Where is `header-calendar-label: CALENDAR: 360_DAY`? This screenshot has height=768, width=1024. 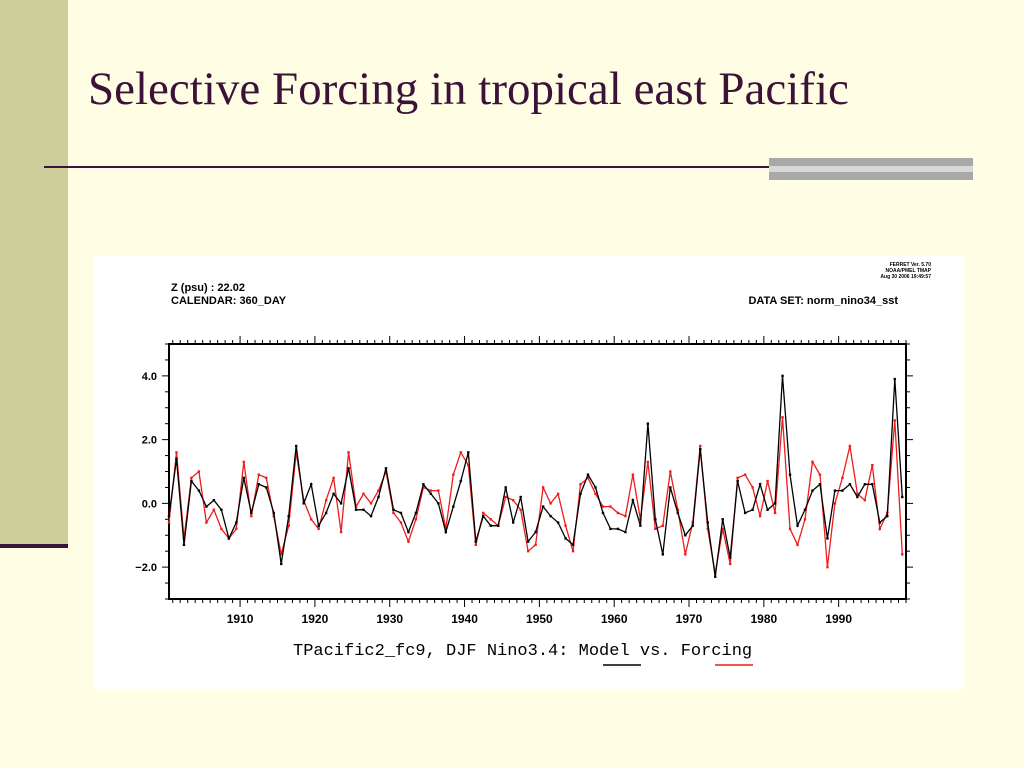 header-calendar-label: CALENDAR: 360_DAY is located at coordinates (229, 301).